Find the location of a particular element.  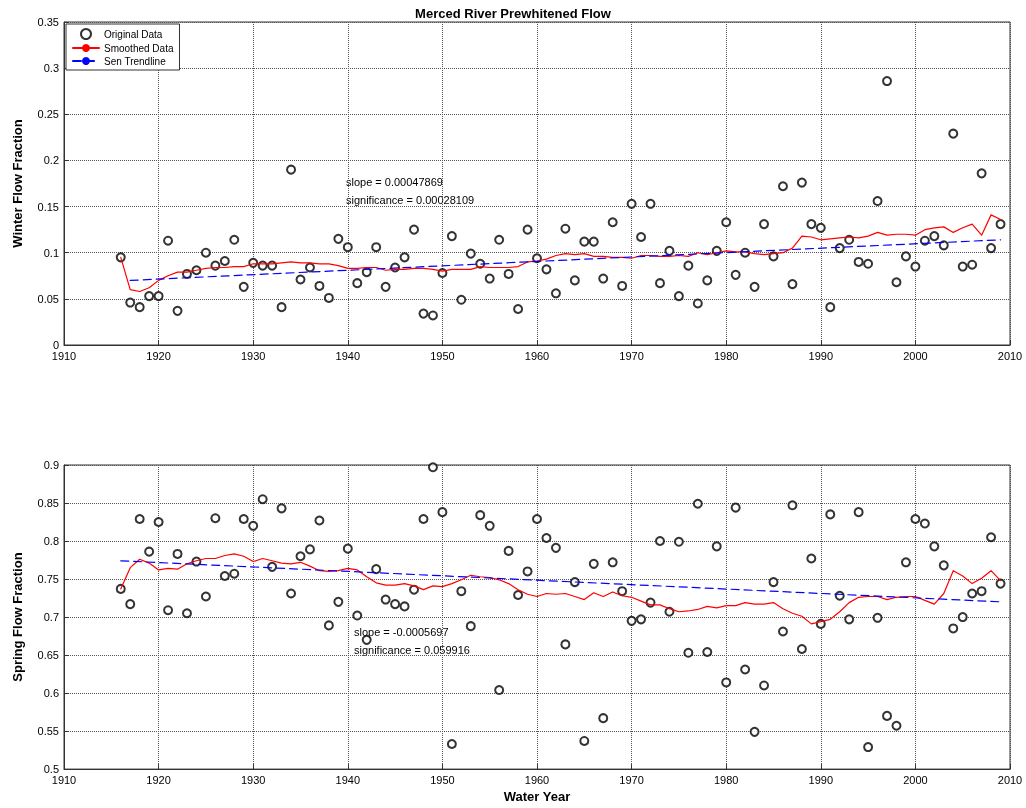

annotation: slope = -0.0005697 is located at coordinates (401, 631).